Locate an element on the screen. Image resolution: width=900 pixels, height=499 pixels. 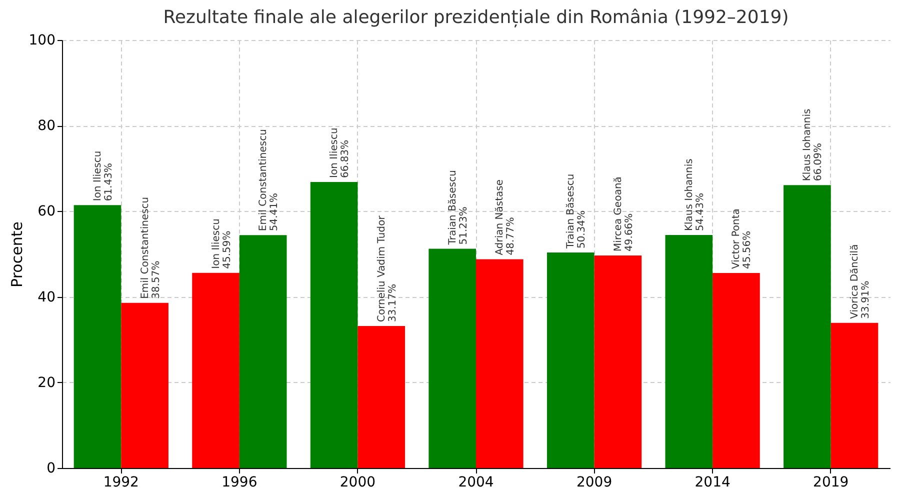
data-label: Corneliu Vadim Tudor 33.17% is located at coordinates (387, 268).